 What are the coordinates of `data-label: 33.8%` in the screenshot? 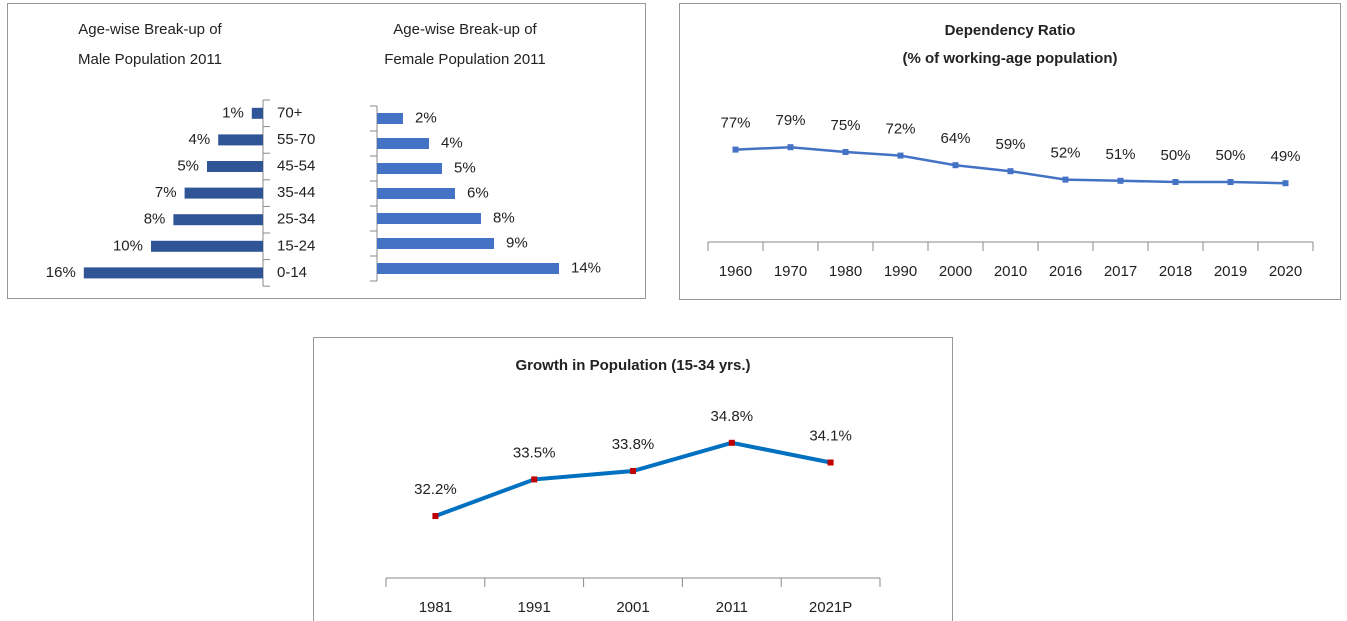 It's located at (633, 444).